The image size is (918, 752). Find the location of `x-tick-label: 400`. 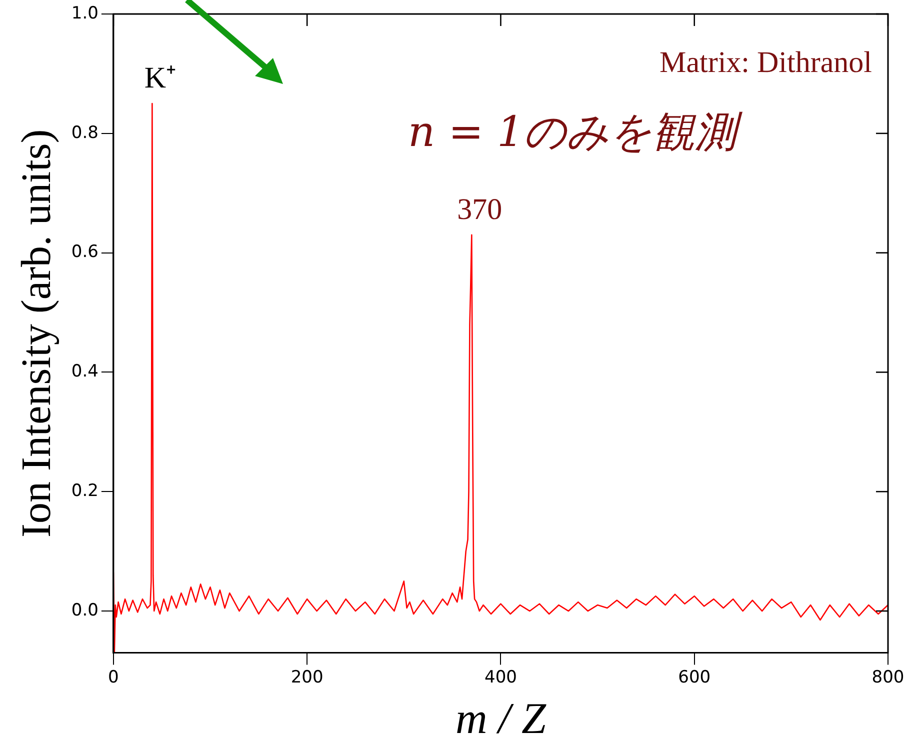

x-tick-label: 400 is located at coordinates (500, 677).